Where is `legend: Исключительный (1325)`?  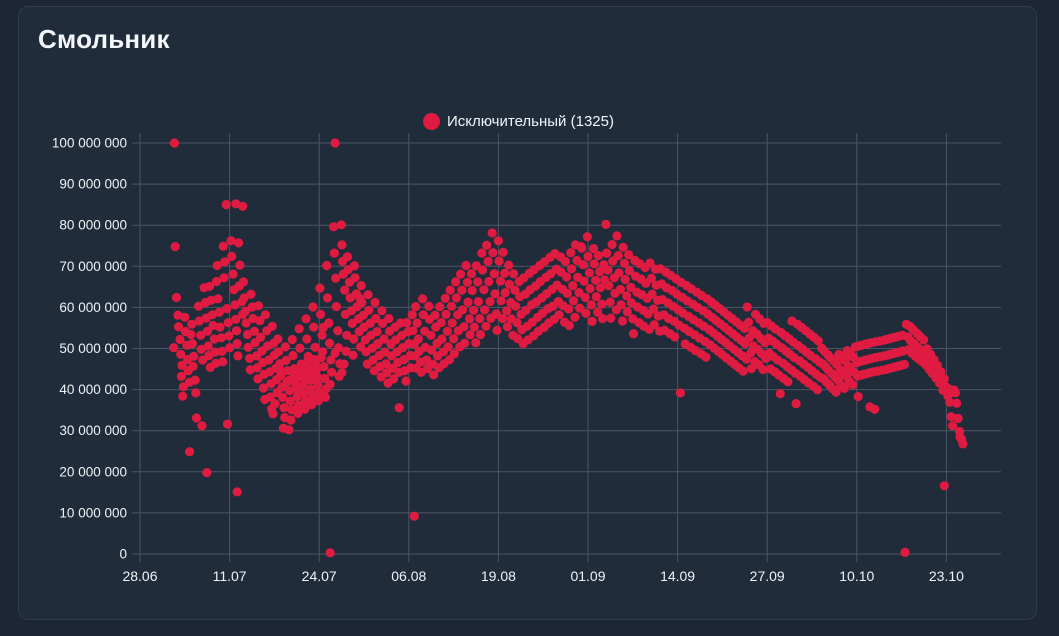
legend: Исключительный (1325) is located at coordinates (518, 121).